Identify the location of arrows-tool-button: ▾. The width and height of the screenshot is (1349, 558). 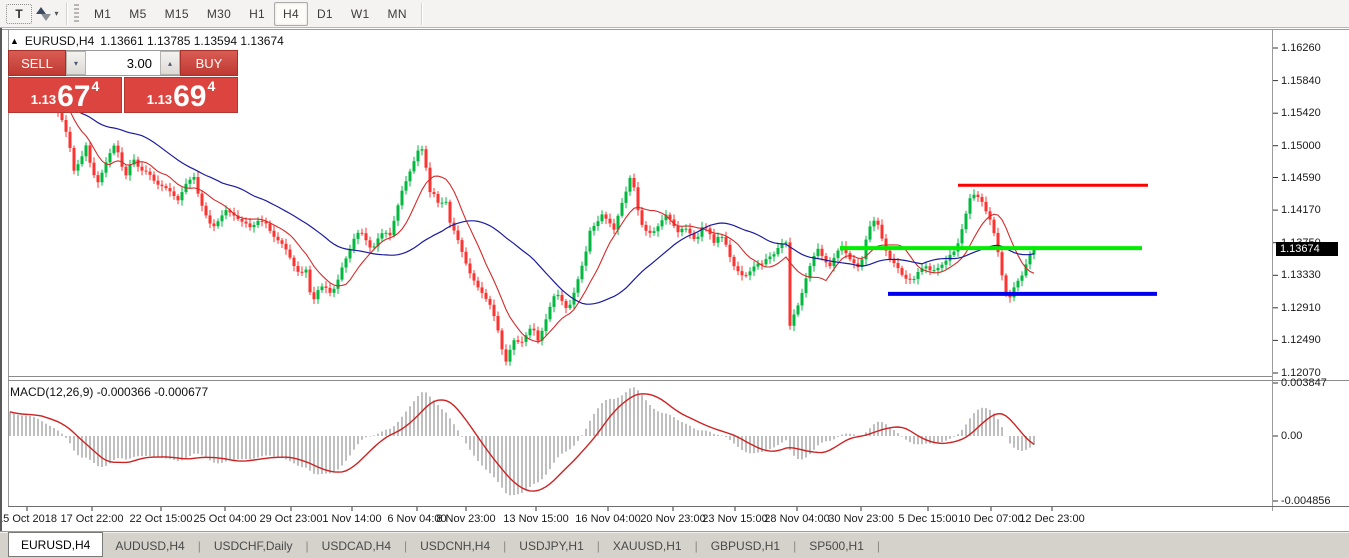
(47, 14).